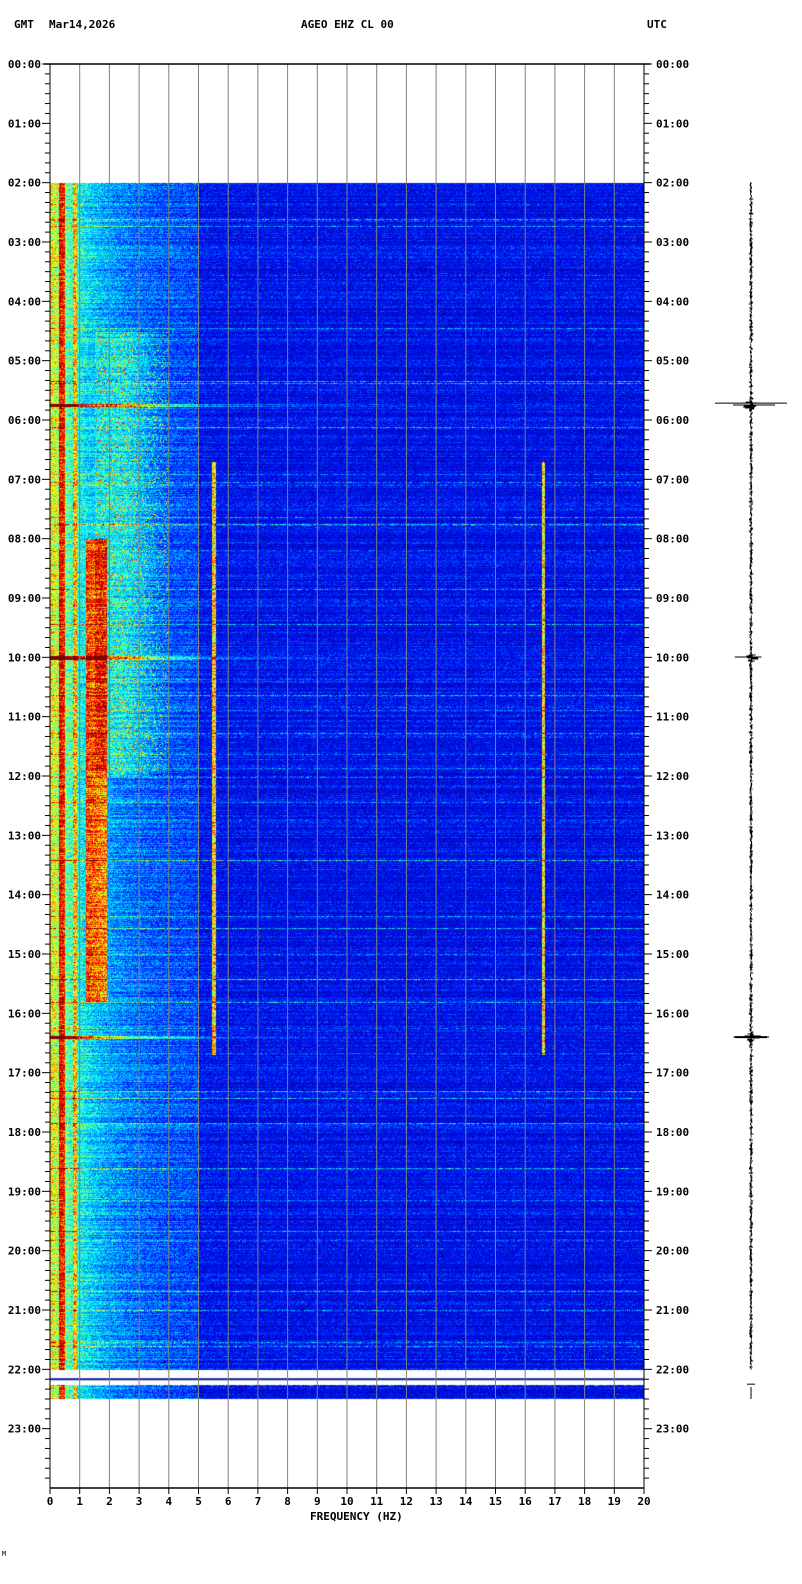  I want to click on y-tick-label-right: 20:00, so click(672, 1251).